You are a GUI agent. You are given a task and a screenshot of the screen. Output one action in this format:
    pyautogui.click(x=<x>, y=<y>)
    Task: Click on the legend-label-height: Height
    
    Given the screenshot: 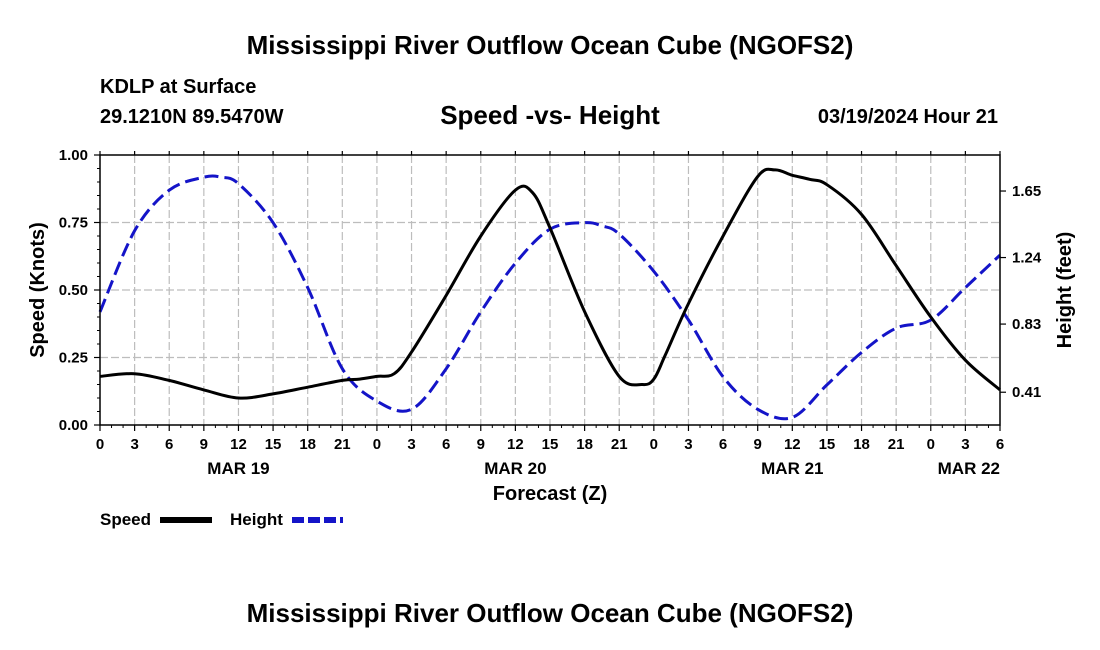 What is the action you would take?
    pyautogui.click(x=256, y=519)
    